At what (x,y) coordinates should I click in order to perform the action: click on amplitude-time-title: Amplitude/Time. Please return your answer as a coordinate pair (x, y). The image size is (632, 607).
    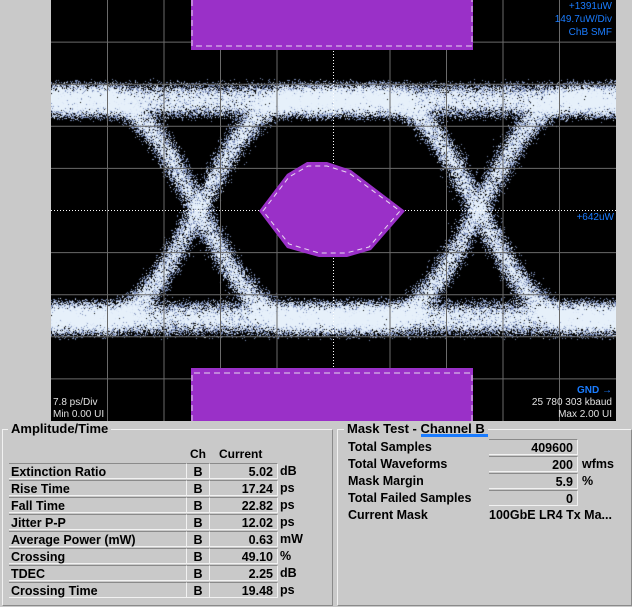
    Looking at the image, I should click on (59, 428).